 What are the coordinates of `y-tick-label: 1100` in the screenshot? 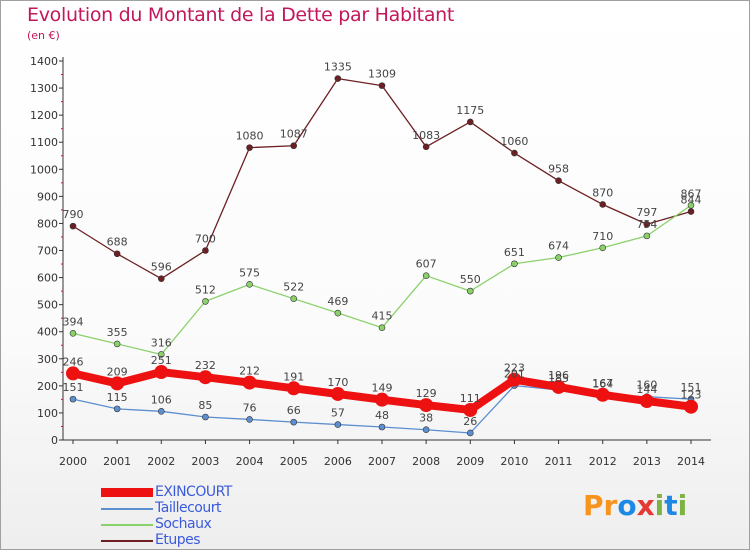 It's located at (44, 142).